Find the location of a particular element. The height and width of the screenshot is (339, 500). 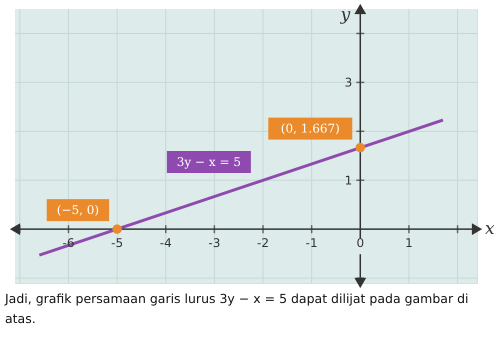

annotation: (−5, 0) is located at coordinates (78, 210).